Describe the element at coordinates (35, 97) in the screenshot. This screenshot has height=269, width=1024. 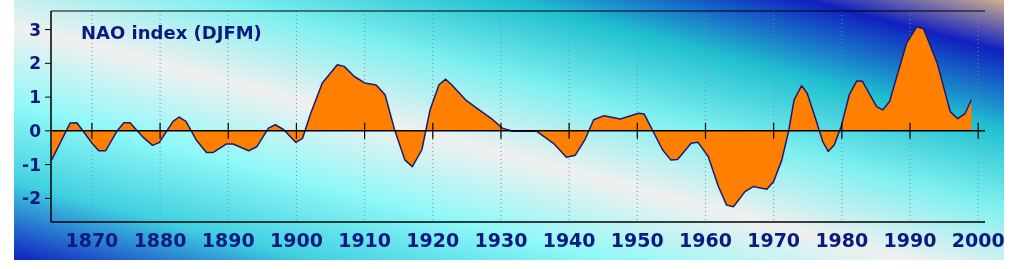
I see `y-tick-label: 1` at that location.